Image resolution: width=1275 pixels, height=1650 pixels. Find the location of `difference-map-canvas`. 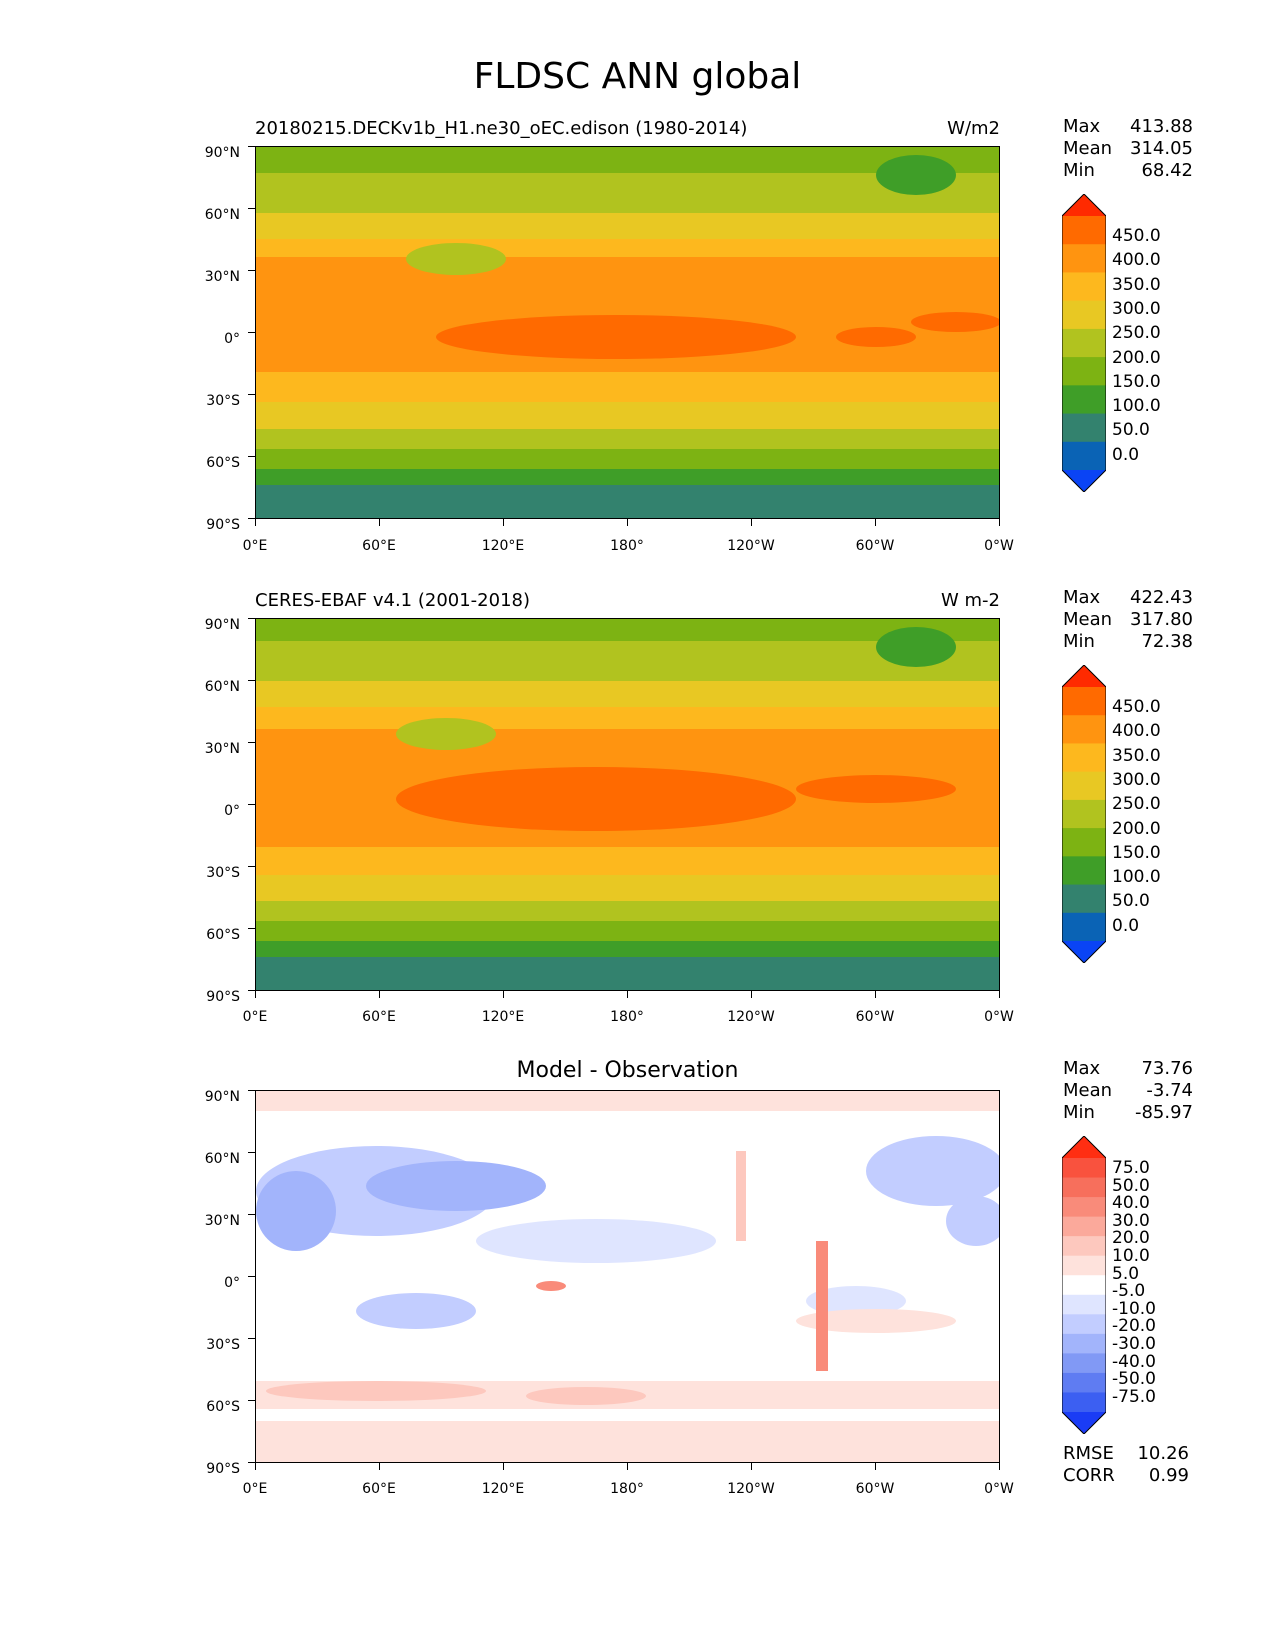

difference-map-canvas is located at coordinates (627, 1276).